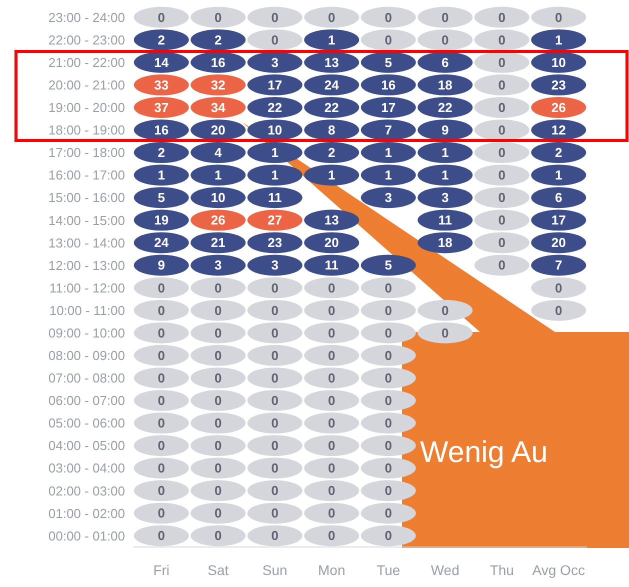 Image resolution: width=629 pixels, height=587 pixels. Describe the element at coordinates (218, 198) in the screenshot. I see `data-label: 10` at that location.